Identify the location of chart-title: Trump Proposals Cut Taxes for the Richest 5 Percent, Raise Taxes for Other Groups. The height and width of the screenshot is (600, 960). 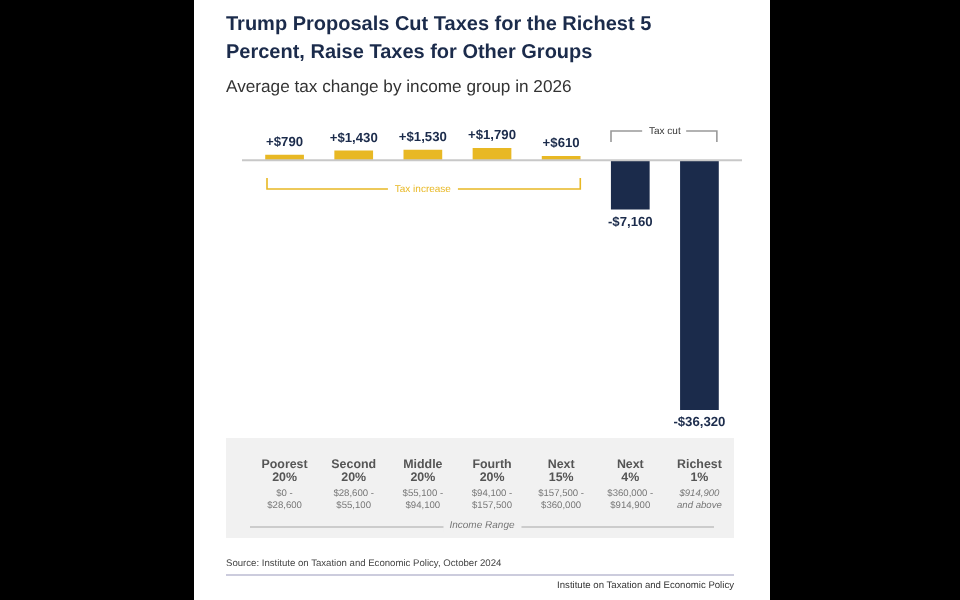
(440, 40).